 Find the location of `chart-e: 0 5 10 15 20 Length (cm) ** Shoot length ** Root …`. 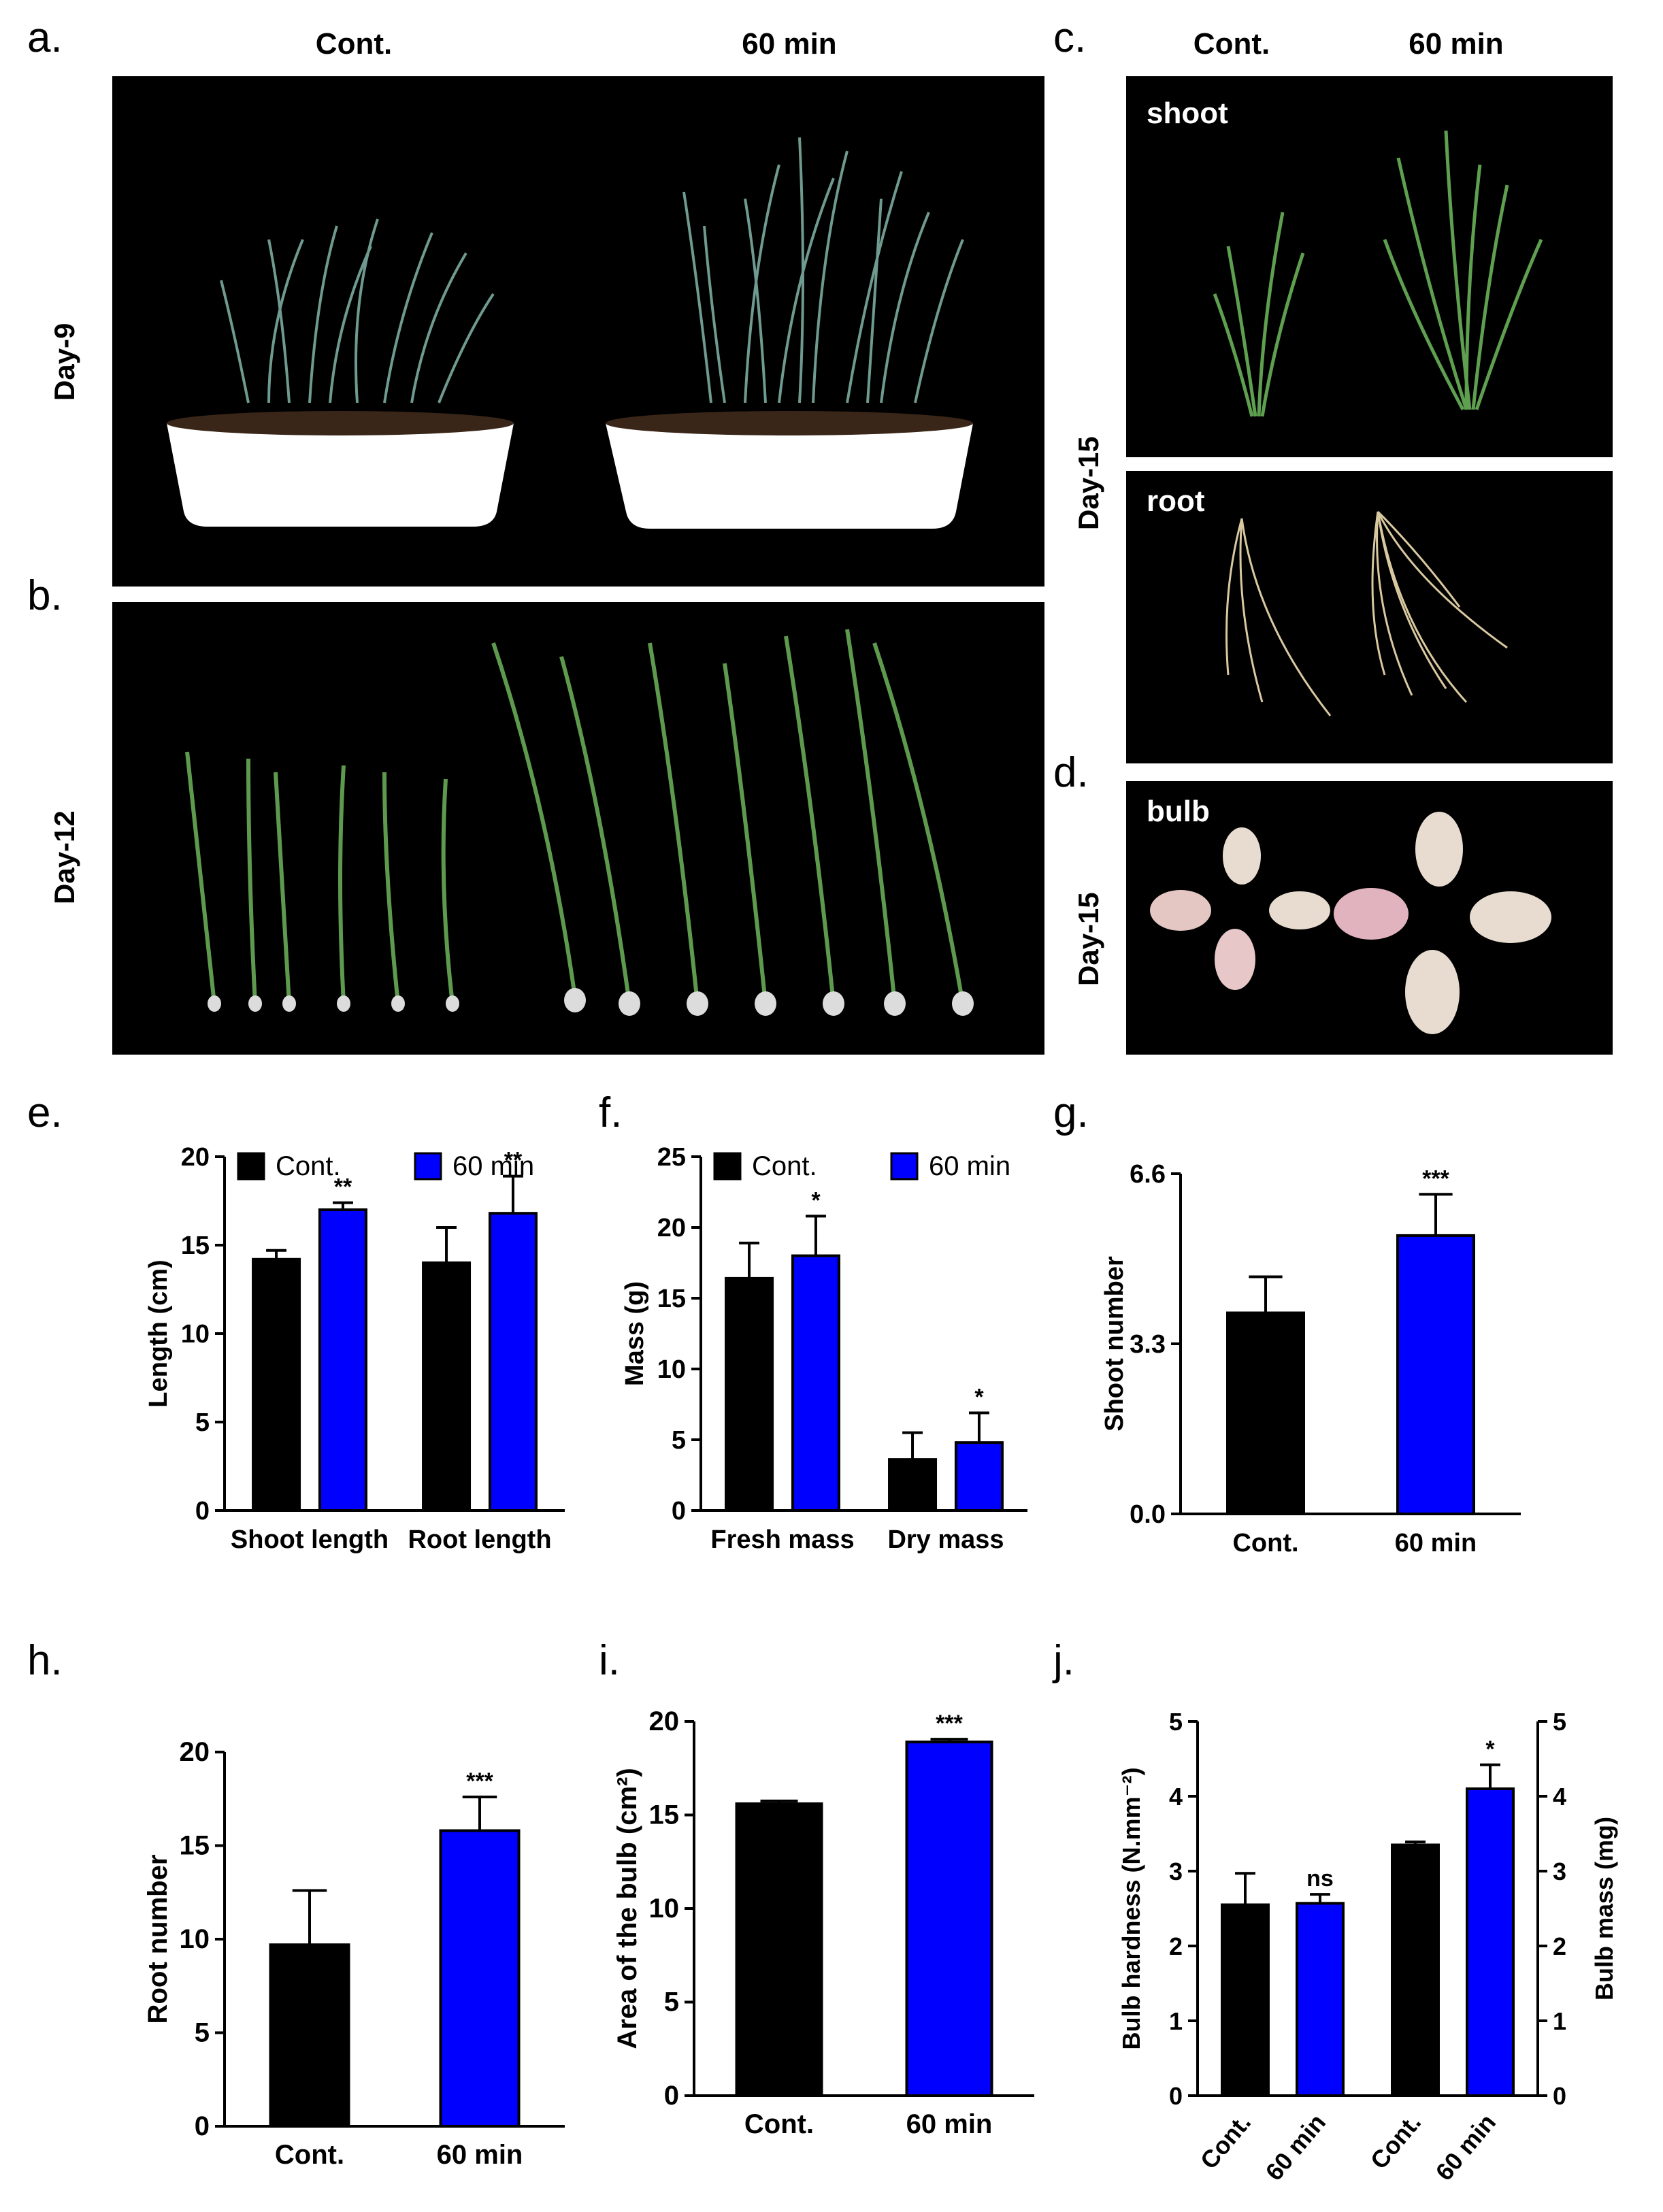

chart-e: 0 5 10 15 20 Length (cm) ** Shoot length ** Root … is located at coordinates (354, 1348).